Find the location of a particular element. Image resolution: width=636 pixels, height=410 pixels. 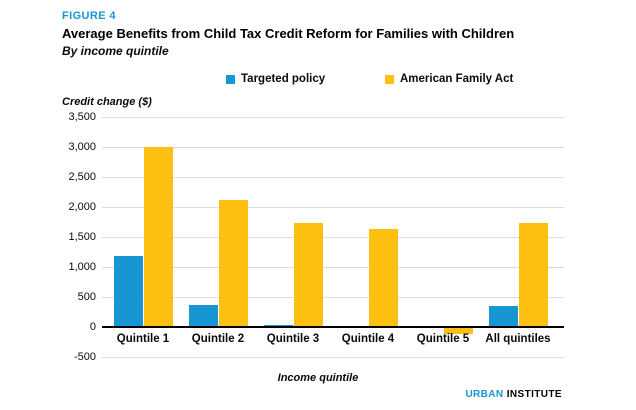

urban-institute-logo: URBAN INSTITUTE is located at coordinates (513, 394).